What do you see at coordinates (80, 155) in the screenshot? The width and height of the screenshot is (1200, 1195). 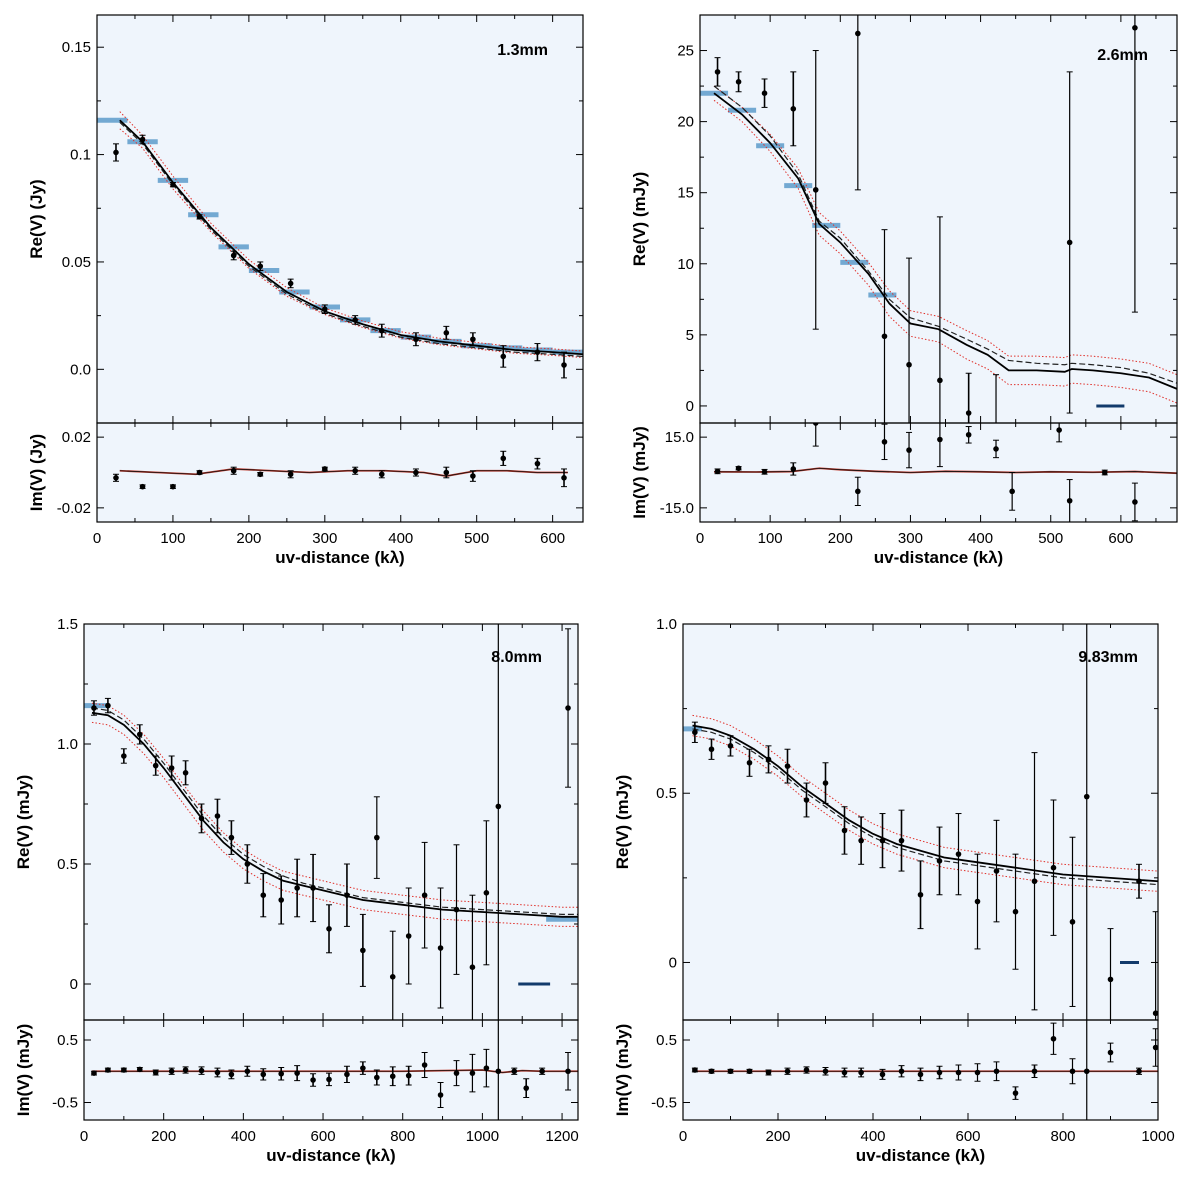 I see `y-tick-label-re: 0.1` at bounding box center [80, 155].